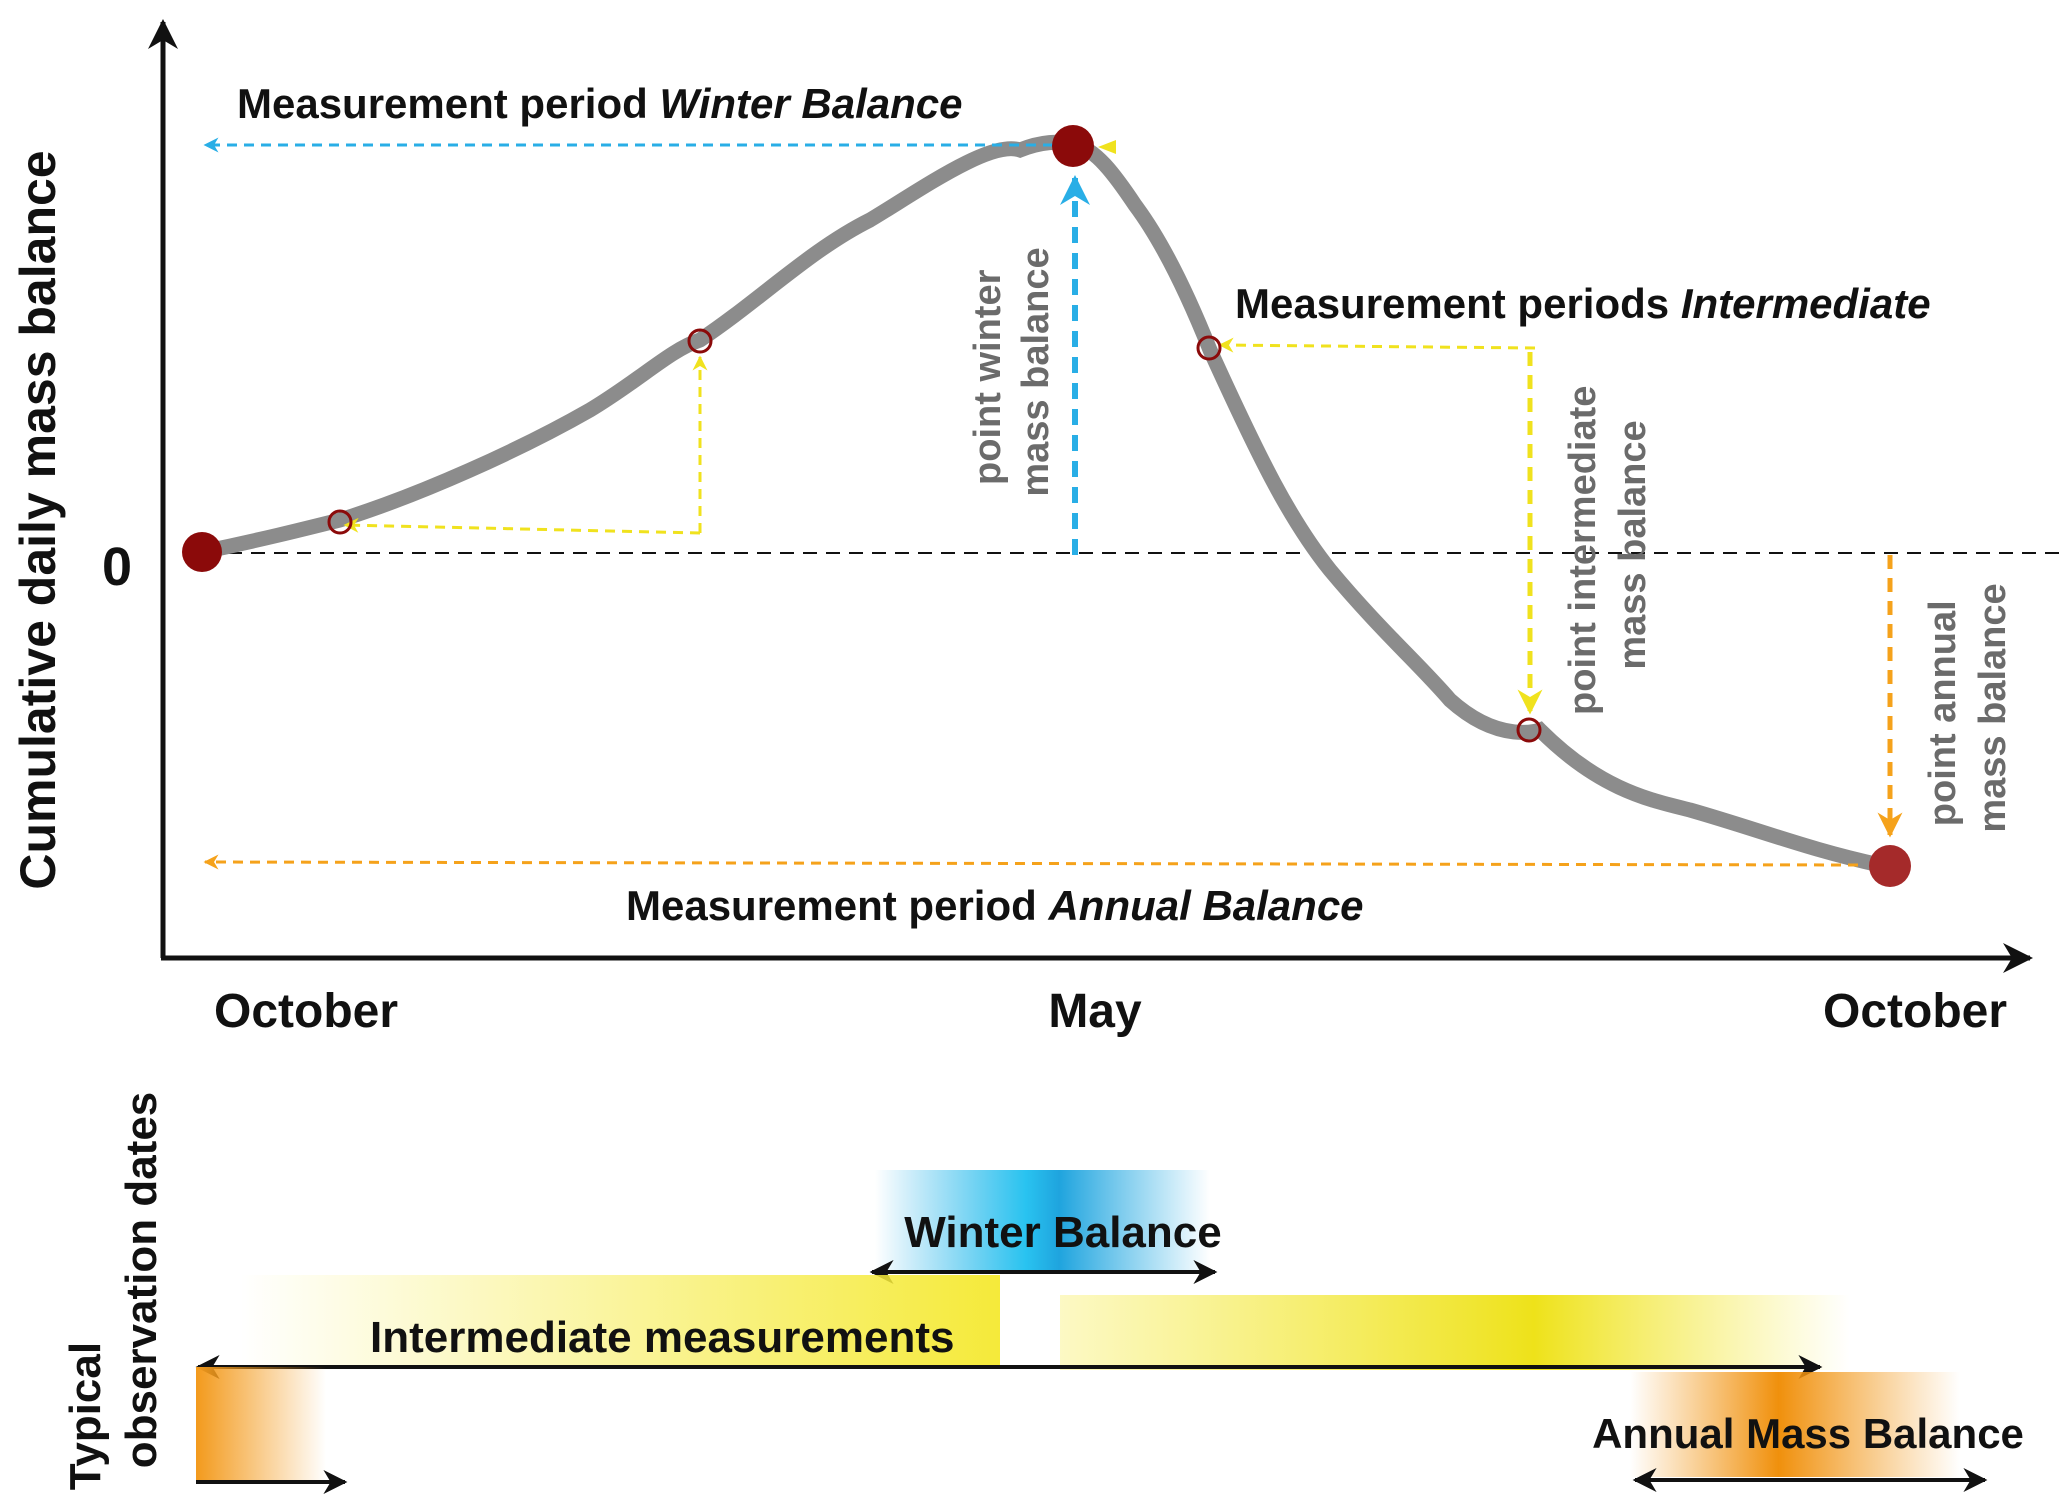 The height and width of the screenshot is (1507, 2067). I want to click on point-winter-label: point winter mass balance, so click(1012, 371).